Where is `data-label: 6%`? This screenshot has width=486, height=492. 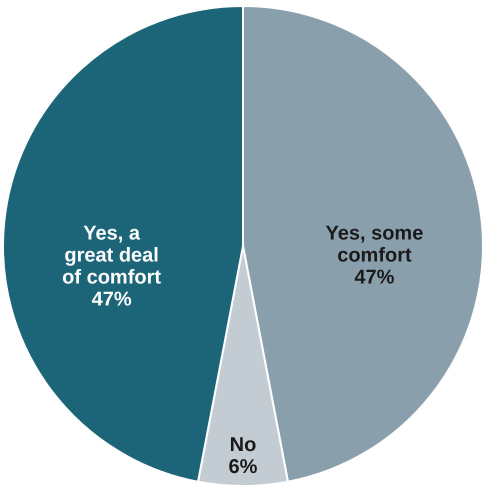
data-label: 6% is located at coordinates (243, 467).